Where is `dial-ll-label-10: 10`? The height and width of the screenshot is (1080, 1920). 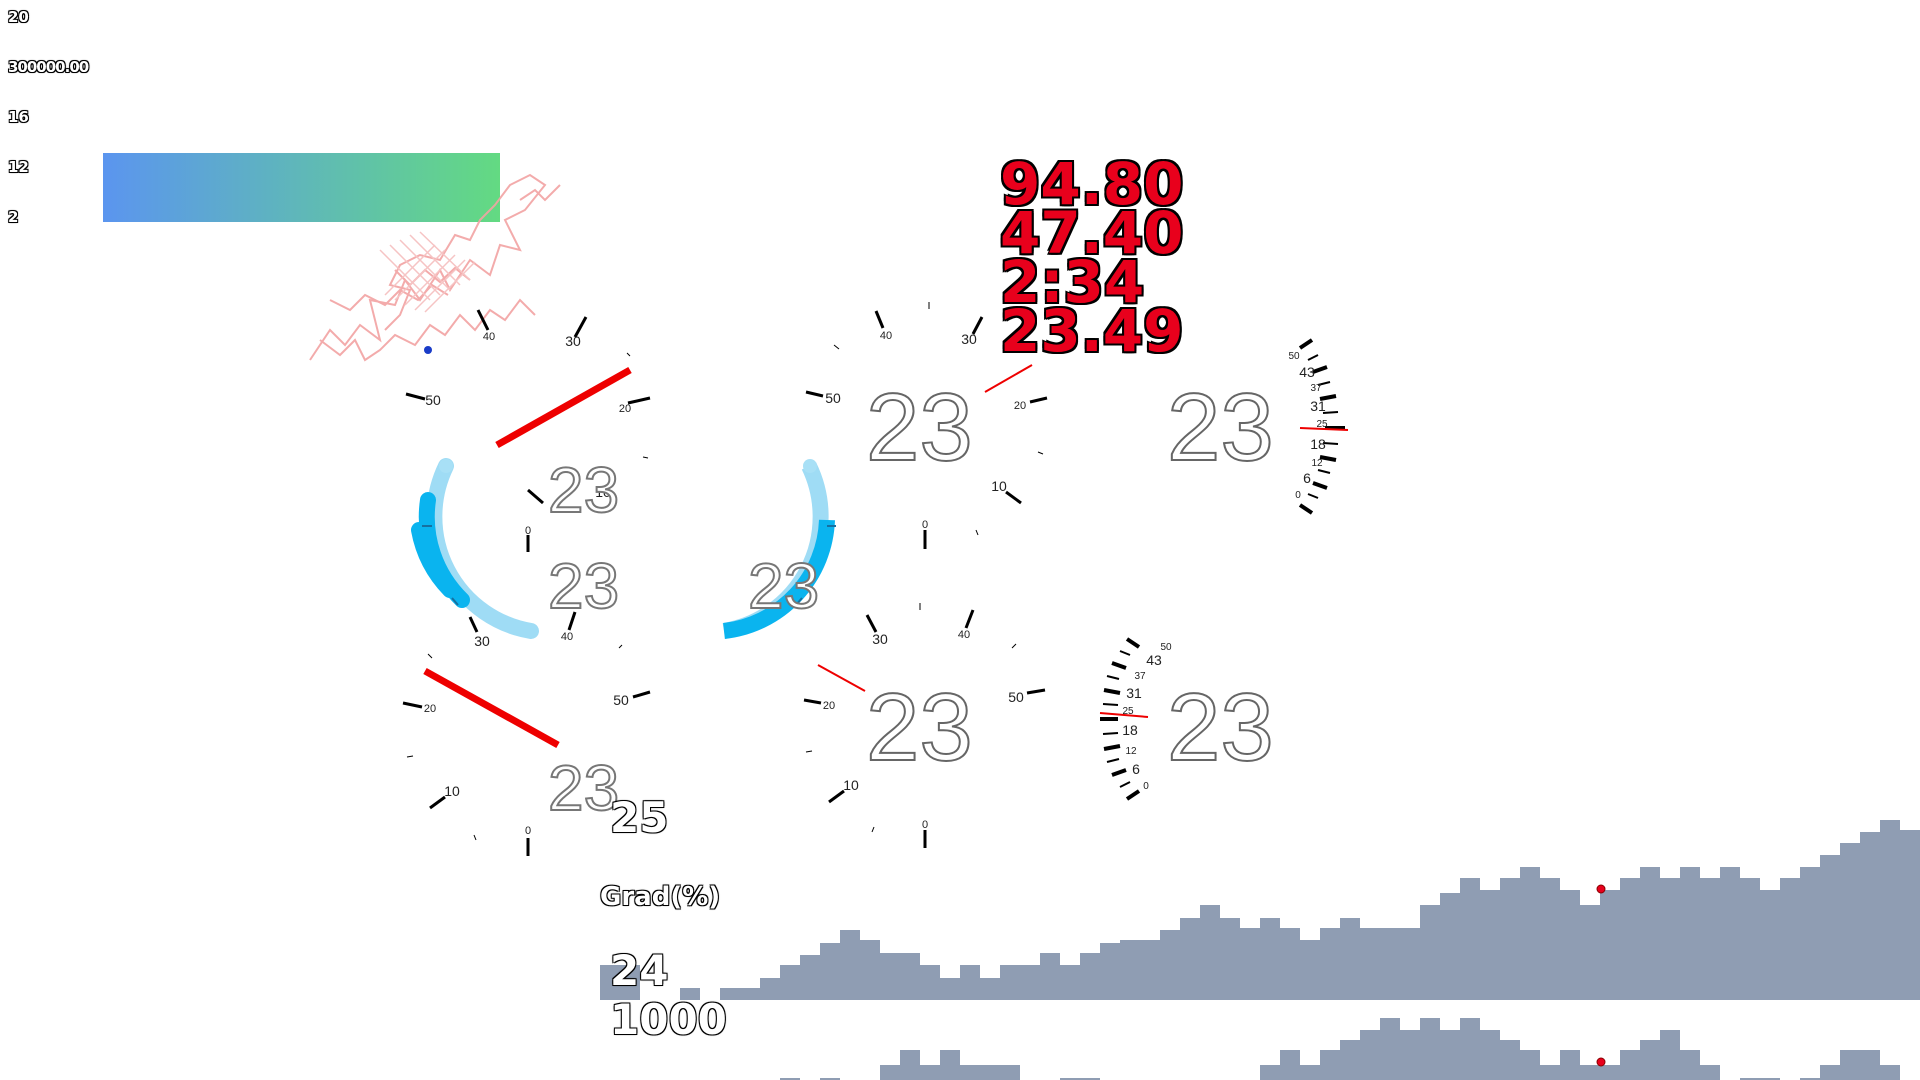
dial-ll-label-10: 10 is located at coordinates (452, 791).